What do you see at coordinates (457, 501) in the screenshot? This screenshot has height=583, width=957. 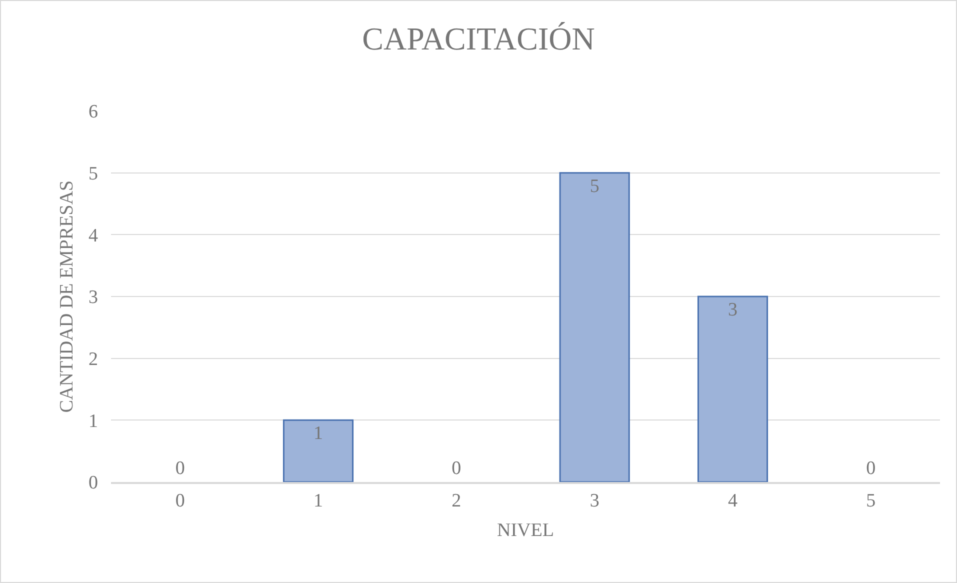 I see `x-tick-label: 2` at bounding box center [457, 501].